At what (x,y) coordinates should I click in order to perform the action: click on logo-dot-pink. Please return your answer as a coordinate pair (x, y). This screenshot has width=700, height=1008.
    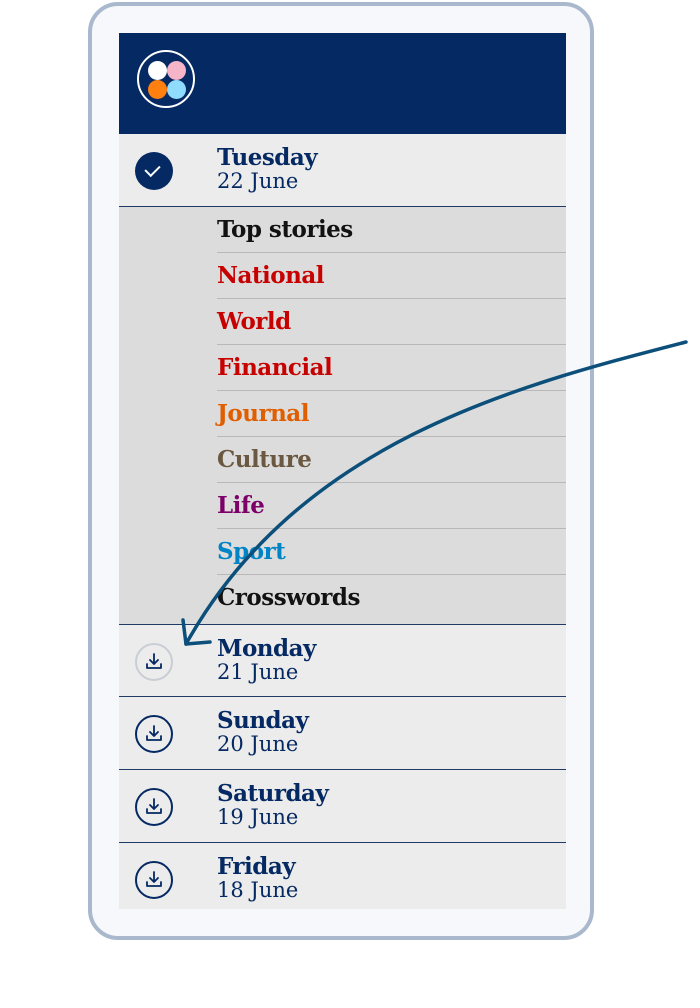
    Looking at the image, I should click on (176, 70).